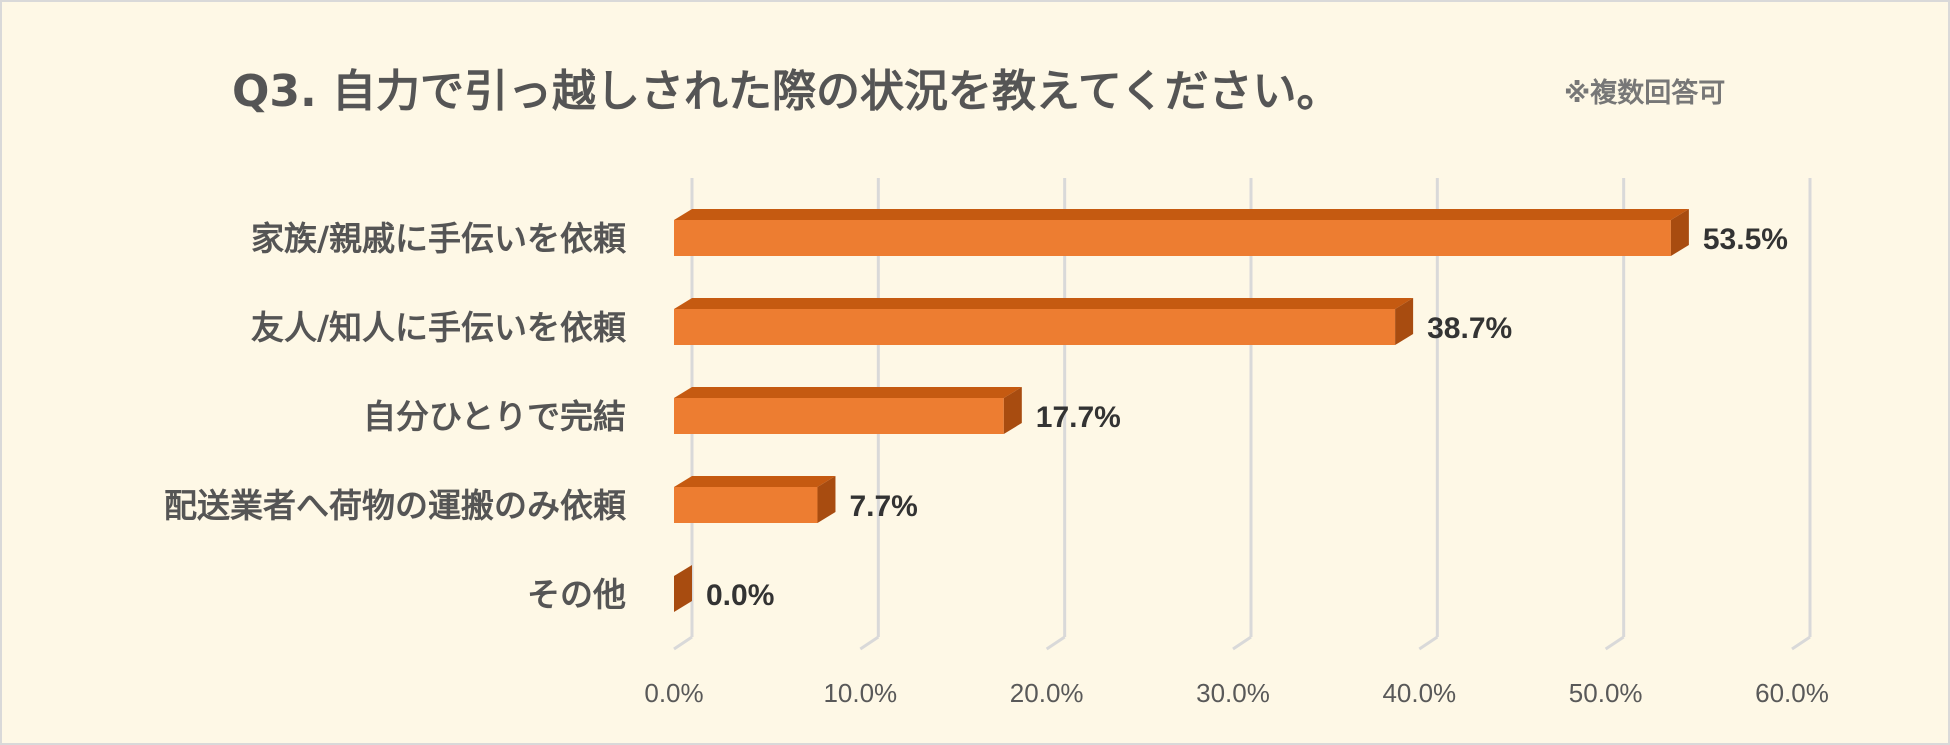 The image size is (1950, 745). What do you see at coordinates (494, 416) in the screenshot?
I see `category-label-2: 自分ひとりで完結` at bounding box center [494, 416].